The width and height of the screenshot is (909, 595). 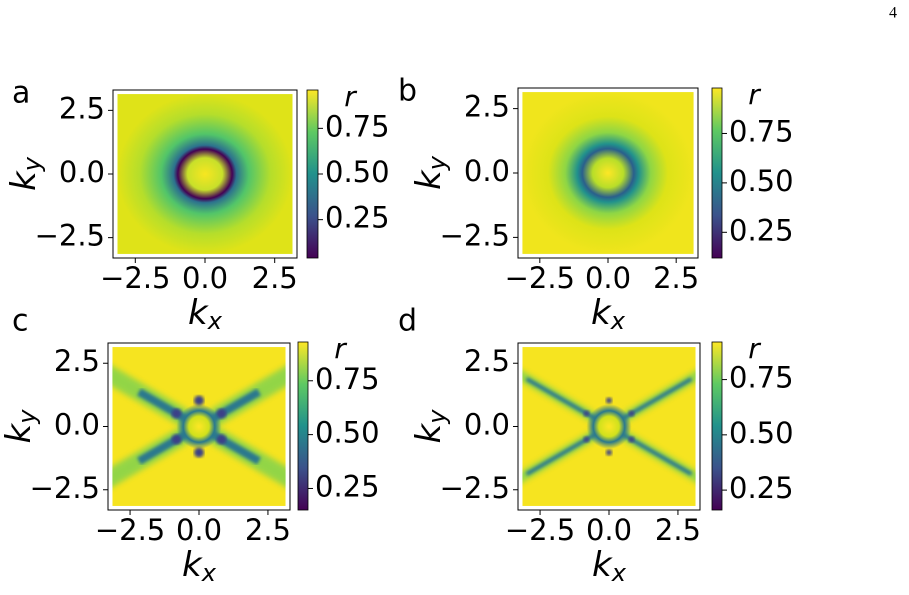 I want to click on page-number: 4, so click(x=893, y=13).